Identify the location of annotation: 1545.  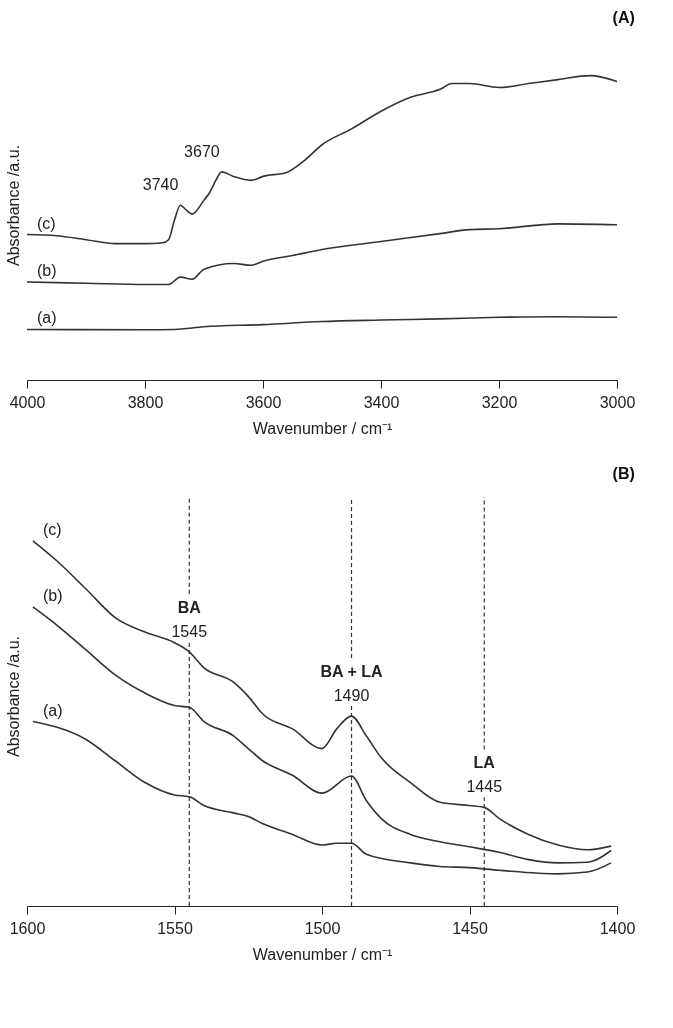
(189, 631).